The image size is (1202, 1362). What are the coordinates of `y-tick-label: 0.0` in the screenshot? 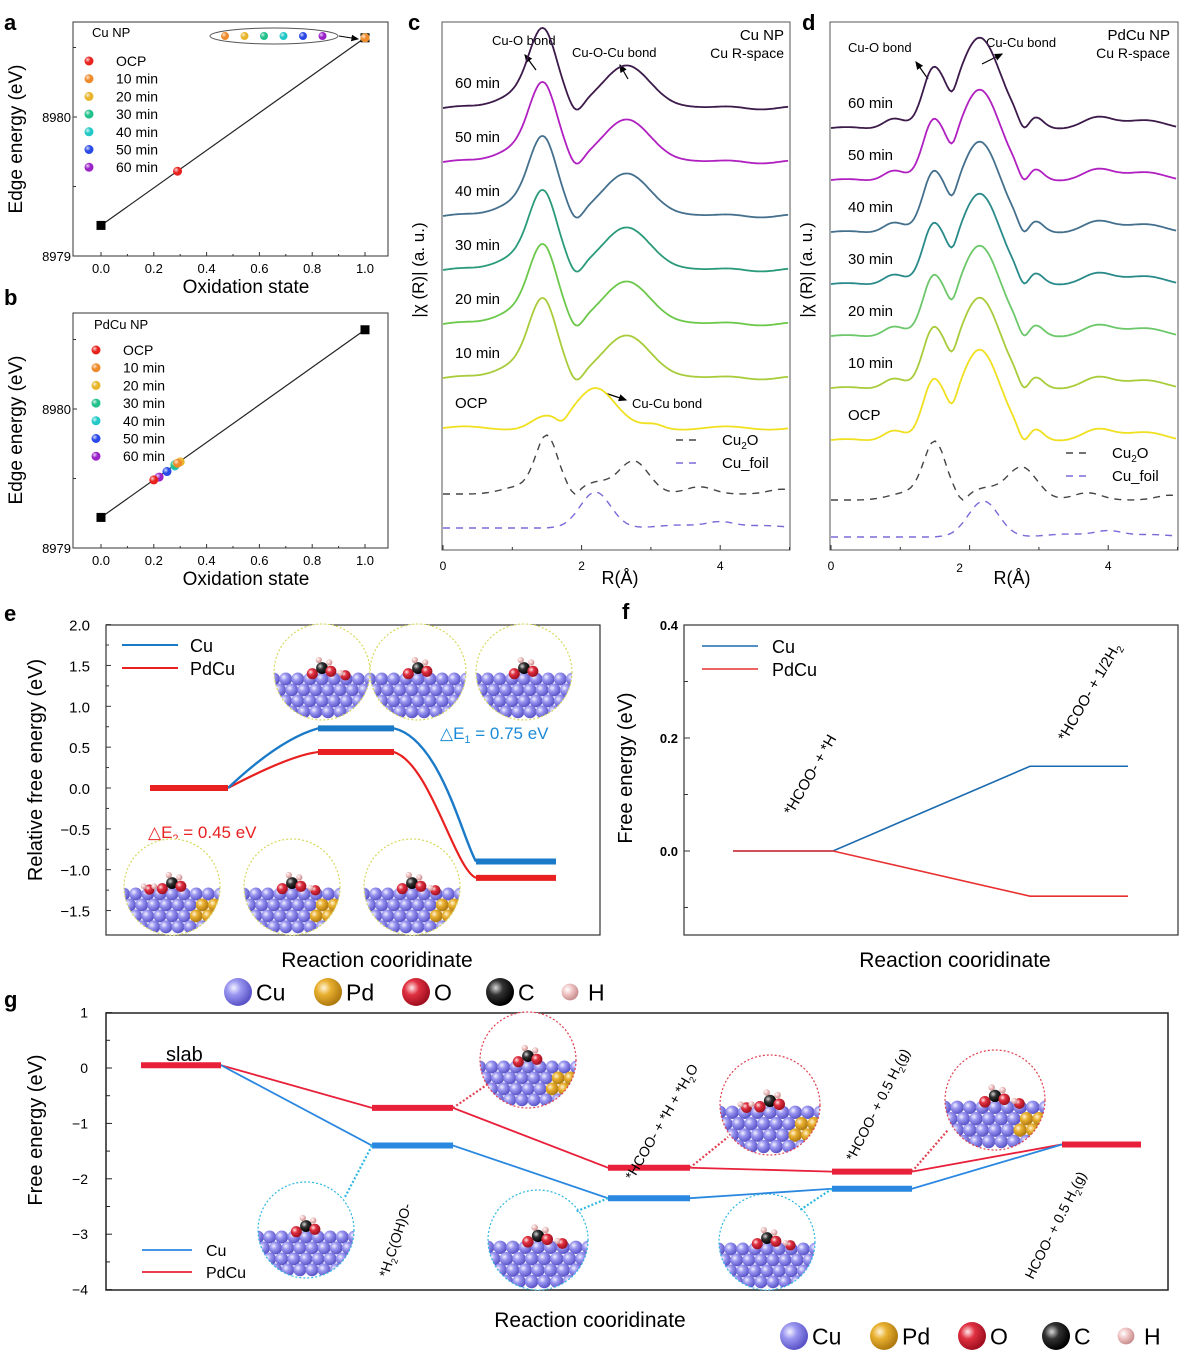 It's located at (669, 851).